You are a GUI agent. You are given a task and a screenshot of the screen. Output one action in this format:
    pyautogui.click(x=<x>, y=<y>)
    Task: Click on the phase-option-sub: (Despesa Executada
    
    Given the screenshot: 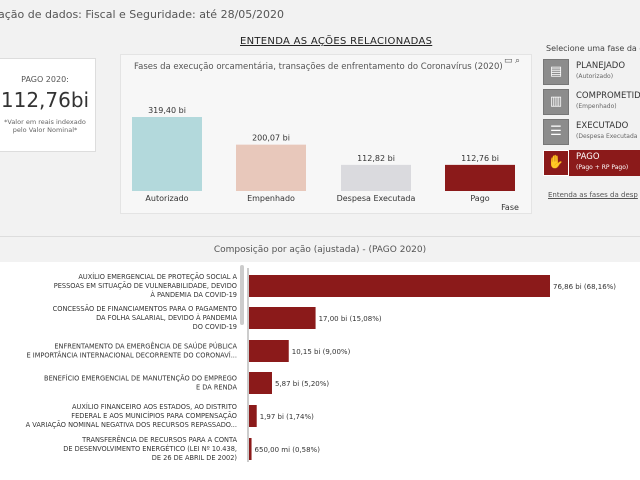 What is the action you would take?
    pyautogui.click(x=607, y=136)
    